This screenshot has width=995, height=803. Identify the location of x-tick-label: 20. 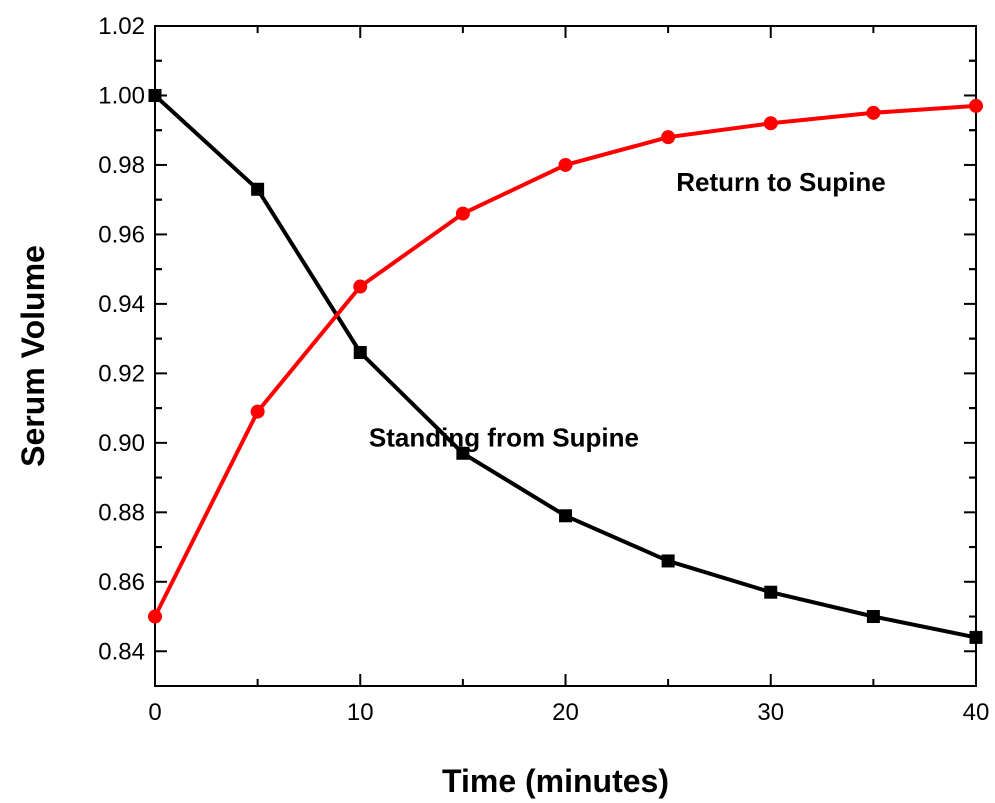
(565, 712).